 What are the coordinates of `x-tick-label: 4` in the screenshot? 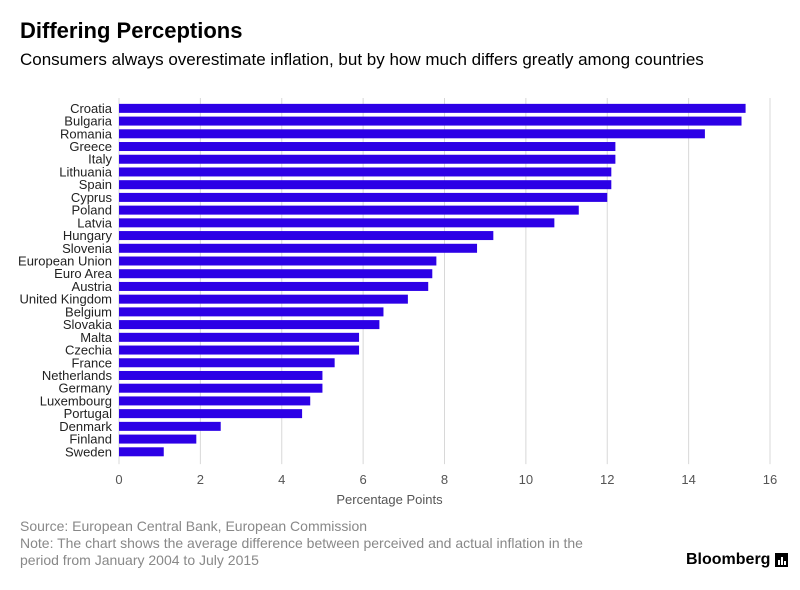 It's located at (281, 479).